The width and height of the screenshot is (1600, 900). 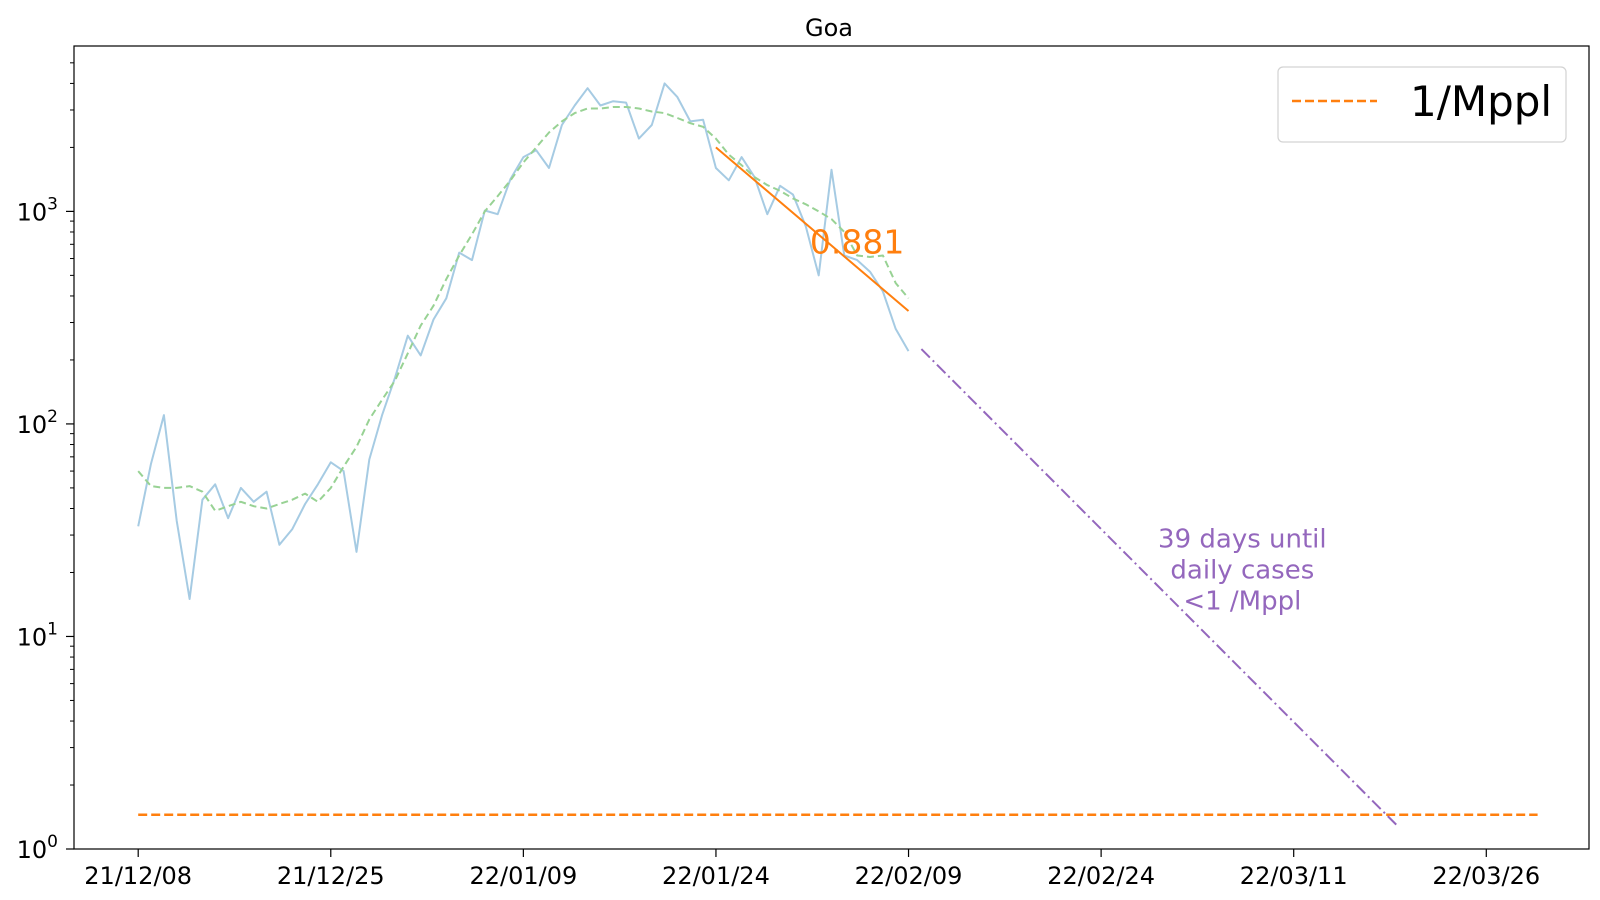 What do you see at coordinates (1294, 876) in the screenshot?
I see `x-tick-label: 22/03/11` at bounding box center [1294, 876].